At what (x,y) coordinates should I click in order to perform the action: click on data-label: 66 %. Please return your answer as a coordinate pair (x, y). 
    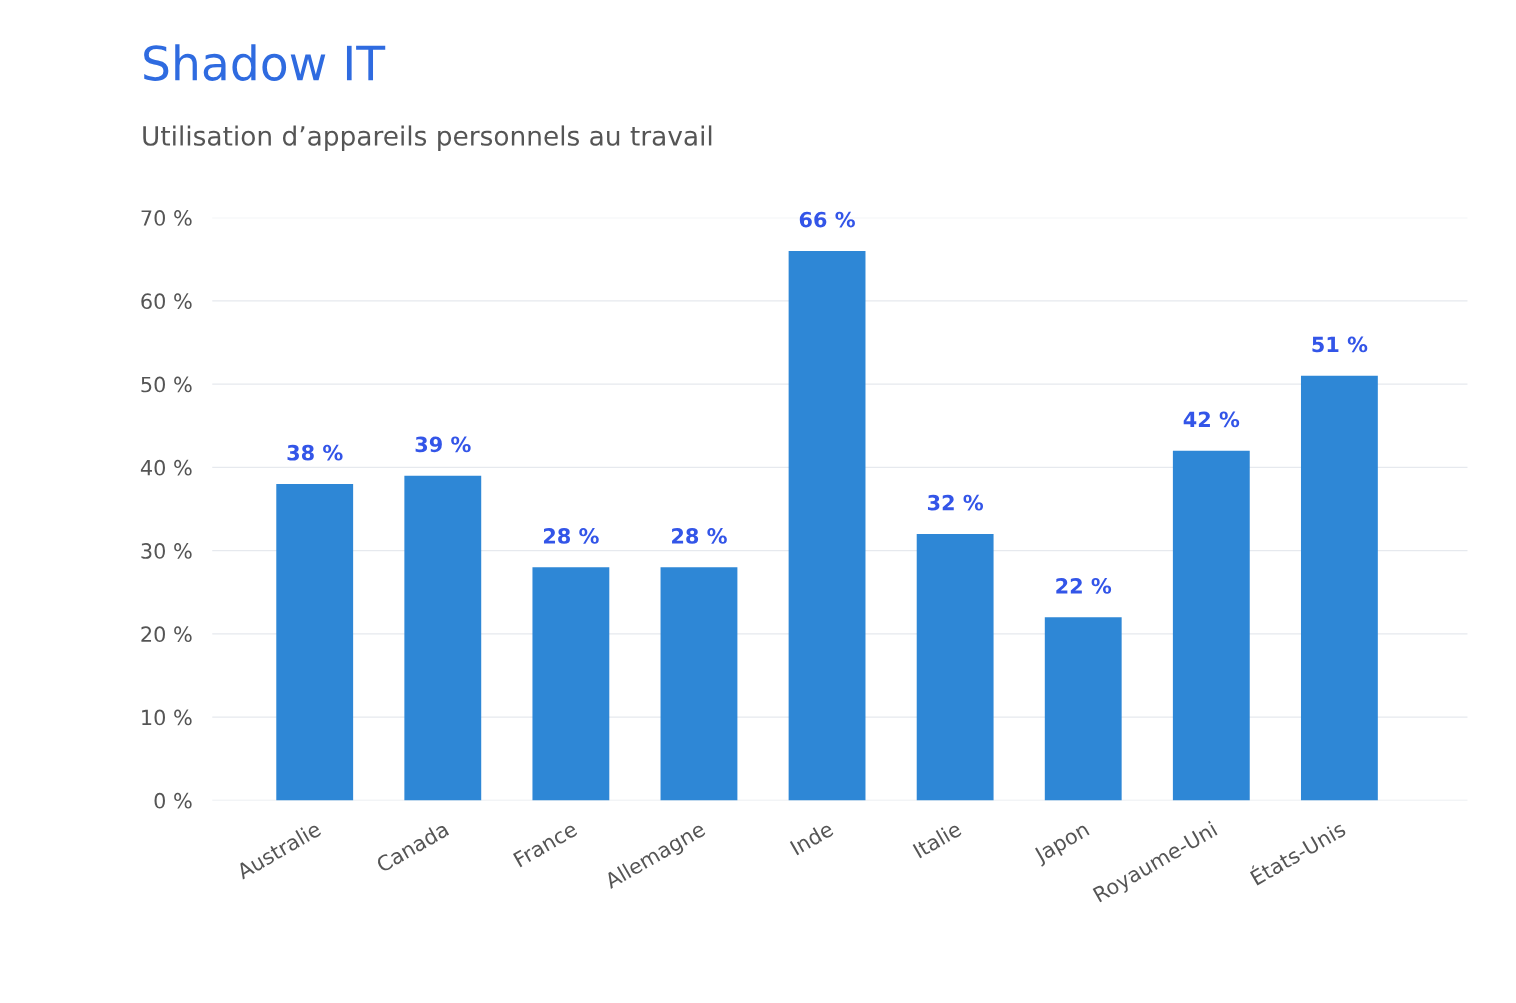
    Looking at the image, I should click on (827, 219).